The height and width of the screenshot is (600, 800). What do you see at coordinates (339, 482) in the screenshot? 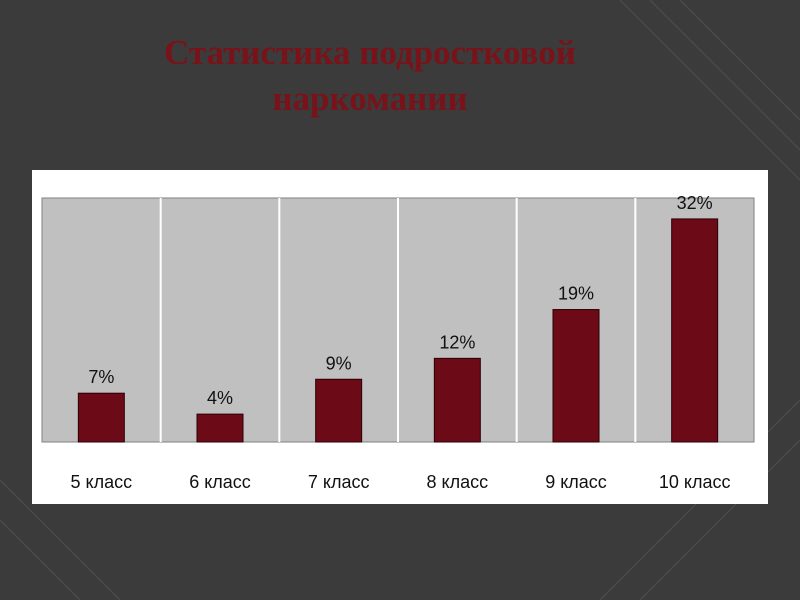
I see `category-label: 7 класс` at bounding box center [339, 482].